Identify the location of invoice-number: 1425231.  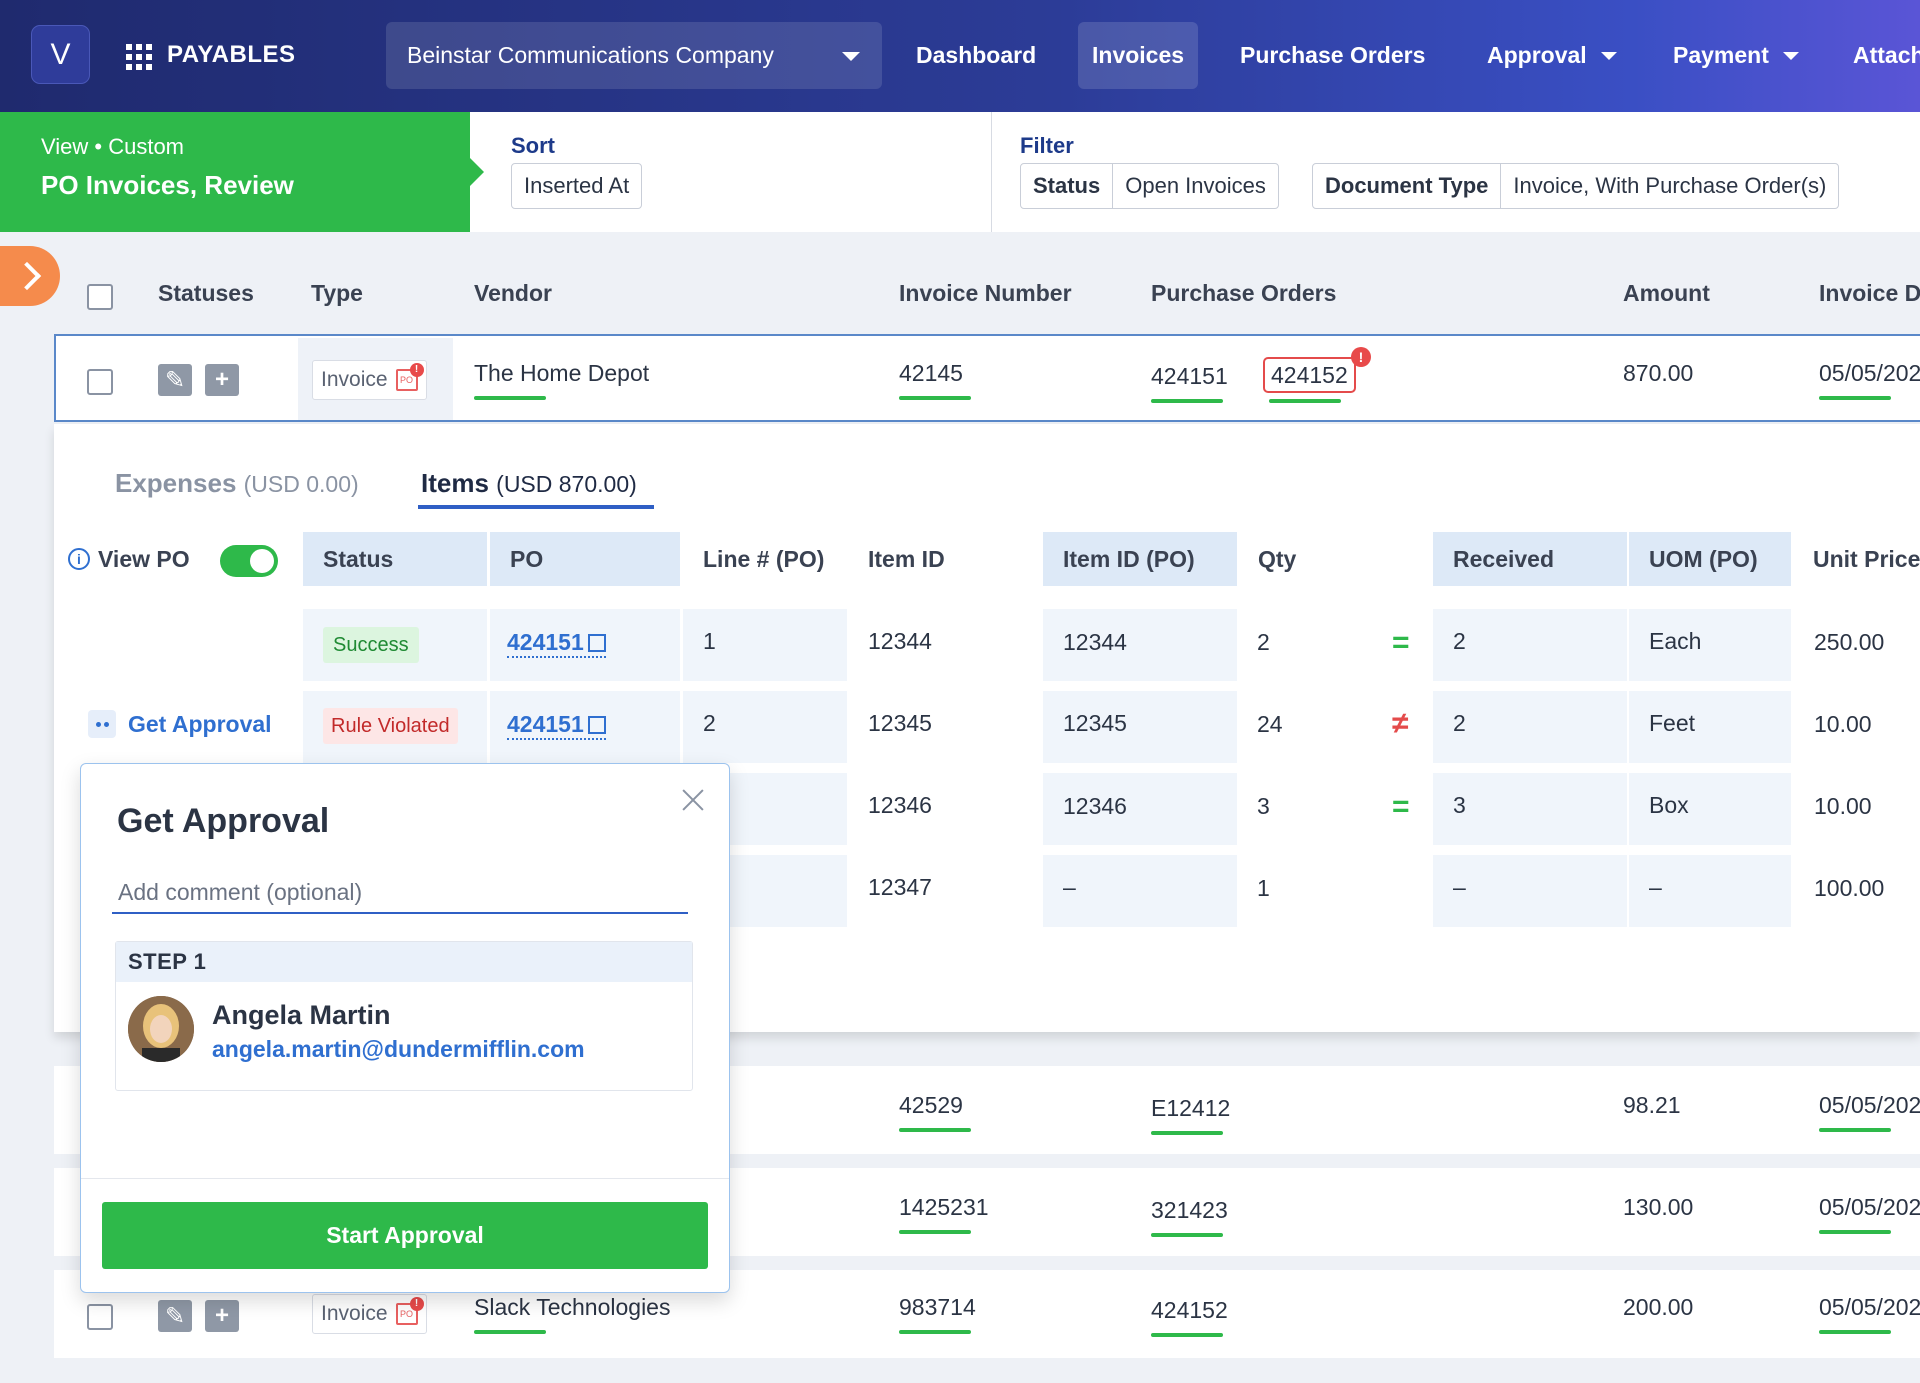
(944, 1207).